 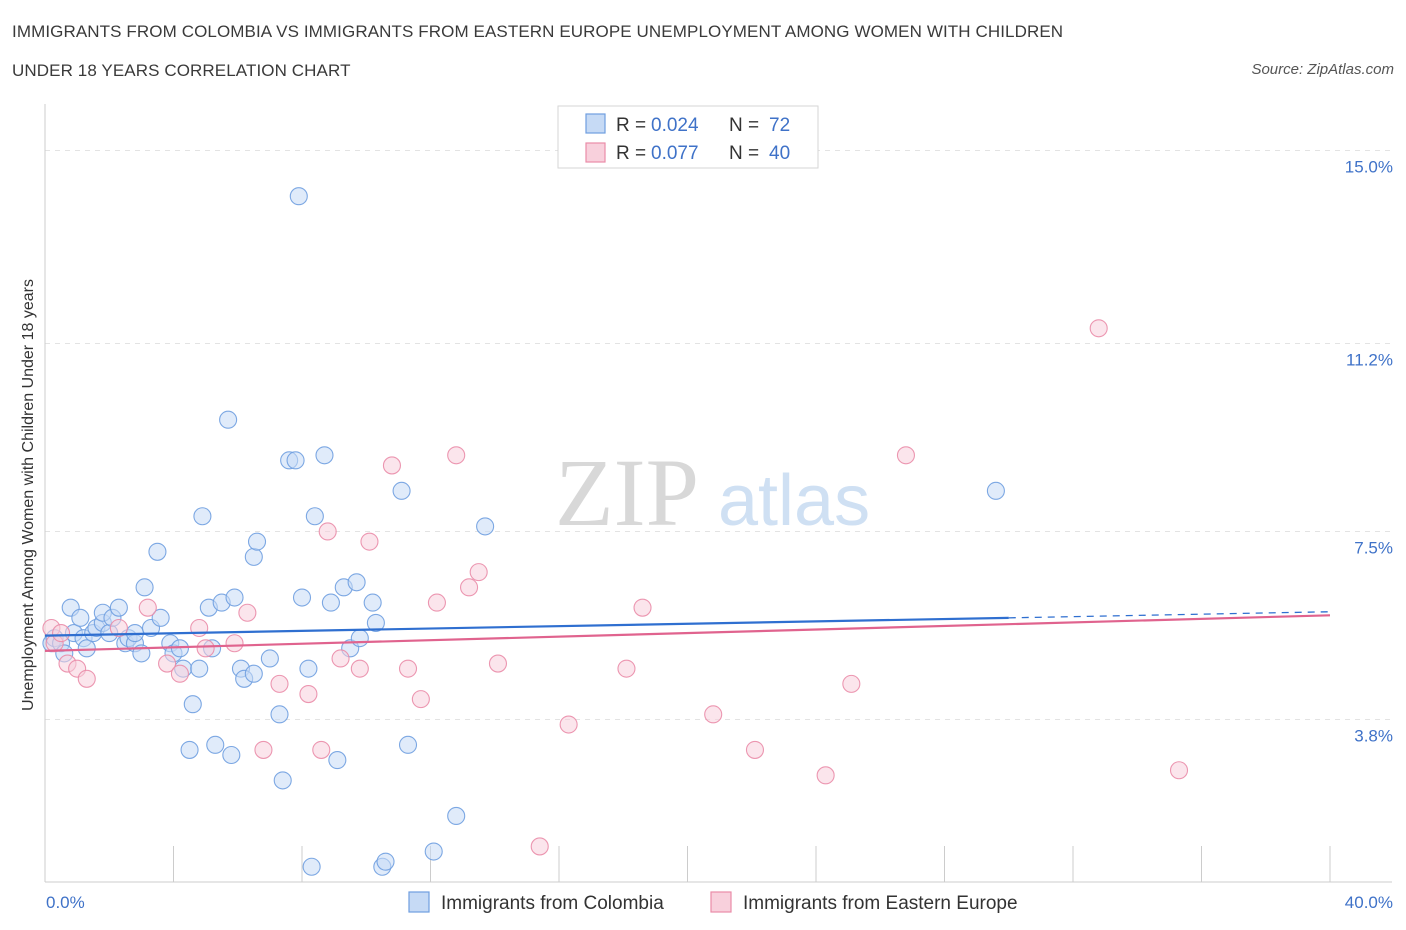 What do you see at coordinates (779, 153) in the screenshot?
I see `legend-n-value-eastern-europe: 40` at bounding box center [779, 153].